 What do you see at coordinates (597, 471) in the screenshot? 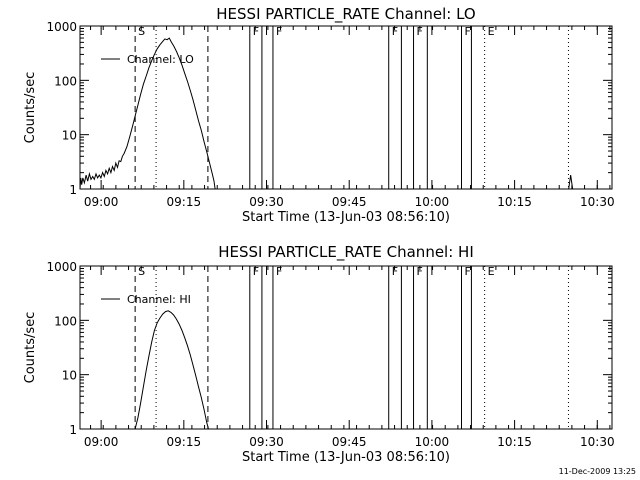
I see `plot-timestamp: 11-Dec-2009 13:25` at bounding box center [597, 471].